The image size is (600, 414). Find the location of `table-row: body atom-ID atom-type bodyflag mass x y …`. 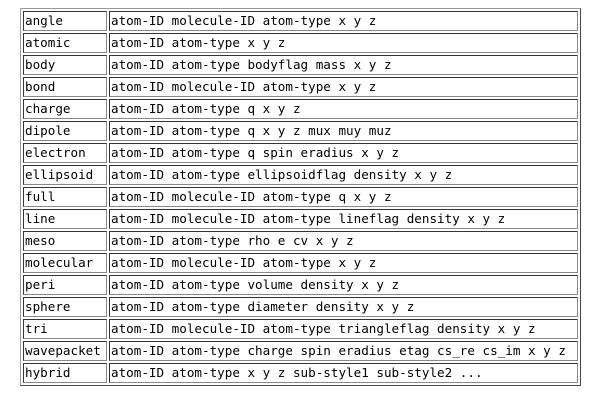

table-row: body atom-ID atom-type bodyflag mass x y … is located at coordinates (300, 65).